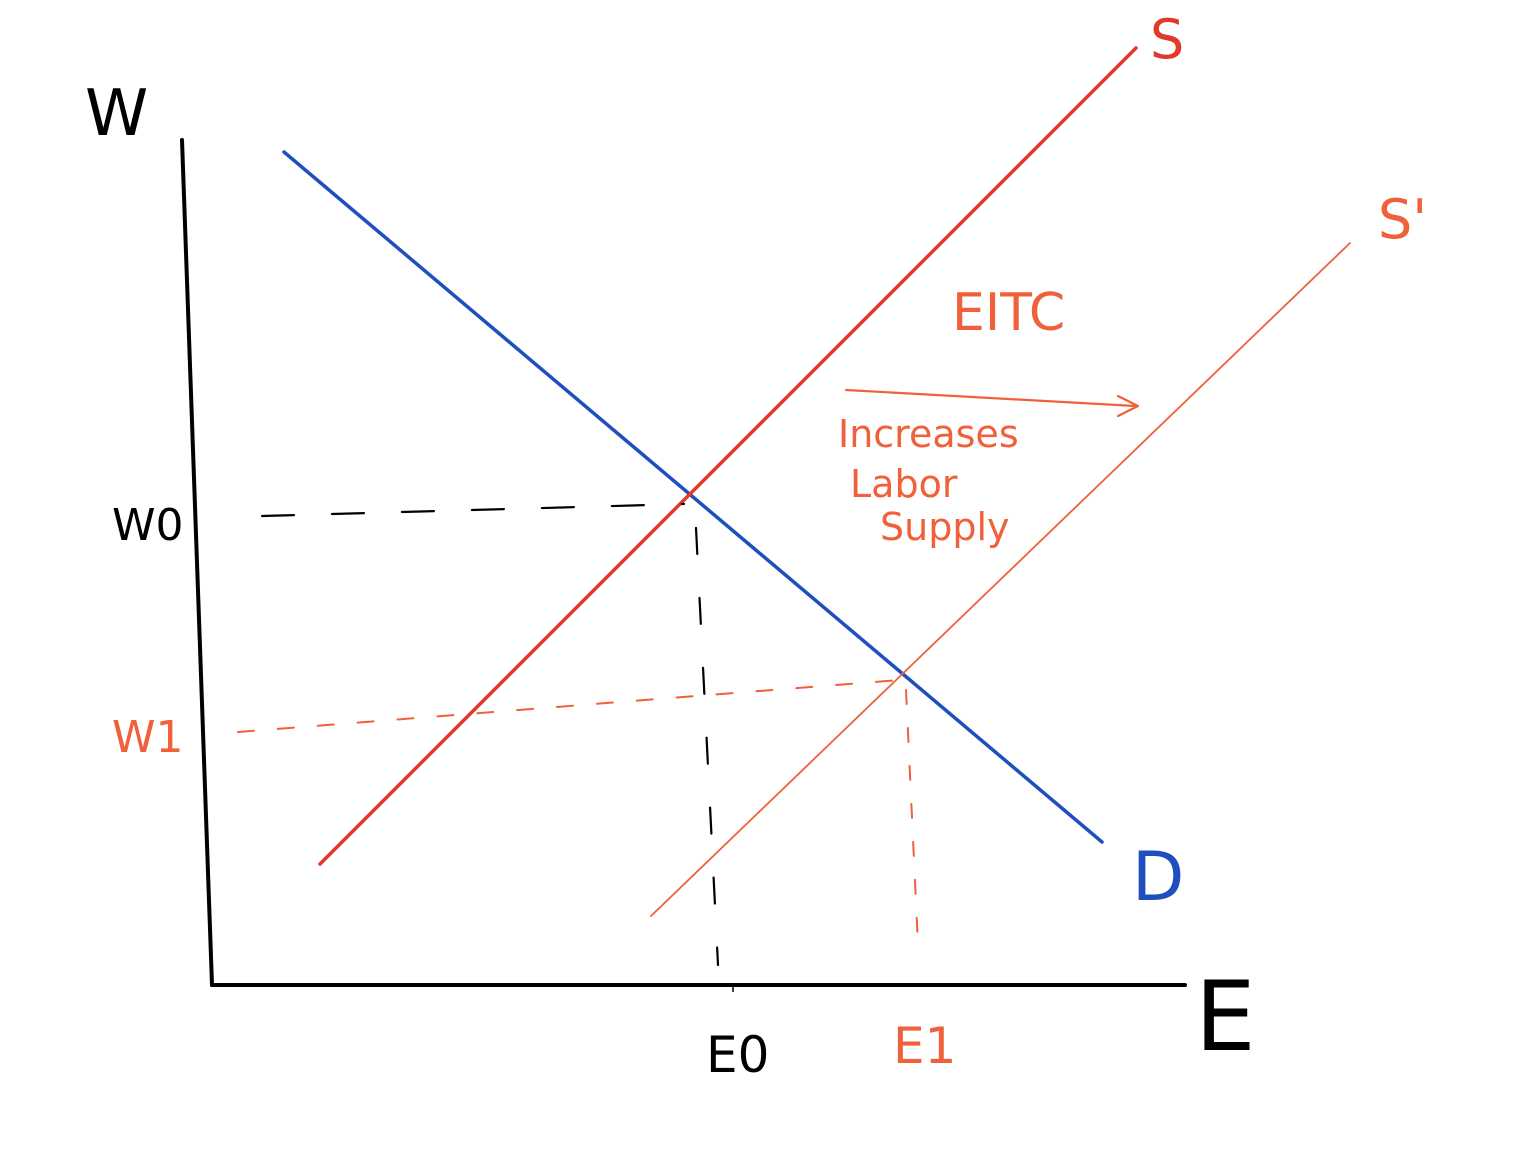  Describe the element at coordinates (148, 737) in the screenshot. I see `w1-label: W1` at that location.